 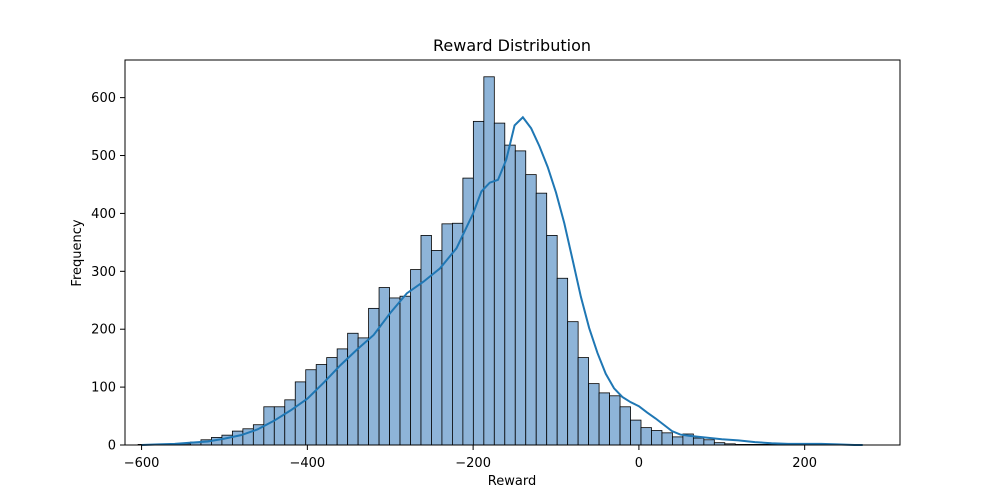 What do you see at coordinates (103, 98) in the screenshot?
I see `y-tick-label: 600` at bounding box center [103, 98].